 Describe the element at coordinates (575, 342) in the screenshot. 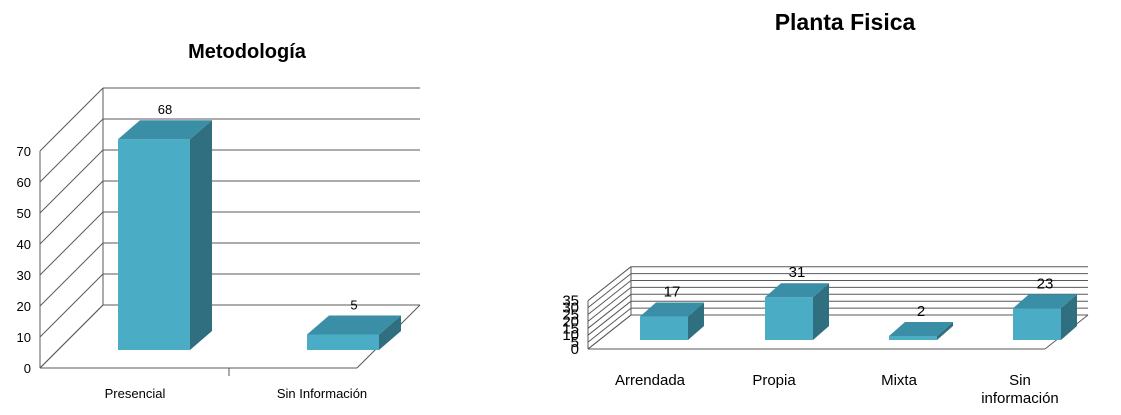

I see `y-tick-label: 5` at that location.